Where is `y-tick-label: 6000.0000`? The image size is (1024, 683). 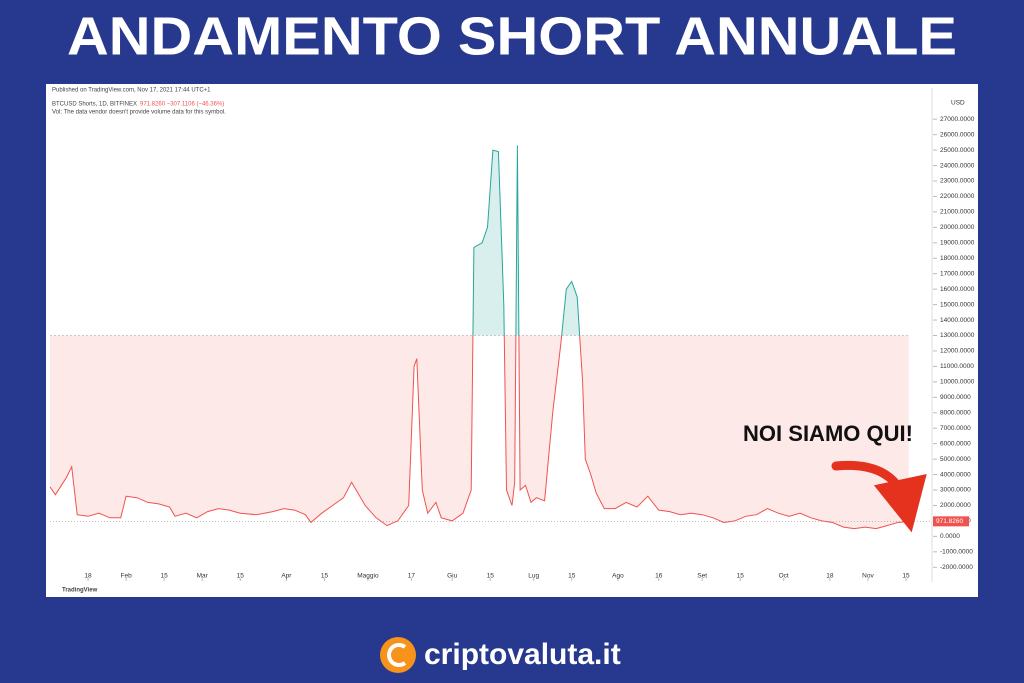 y-tick-label: 6000.0000 is located at coordinates (955, 443).